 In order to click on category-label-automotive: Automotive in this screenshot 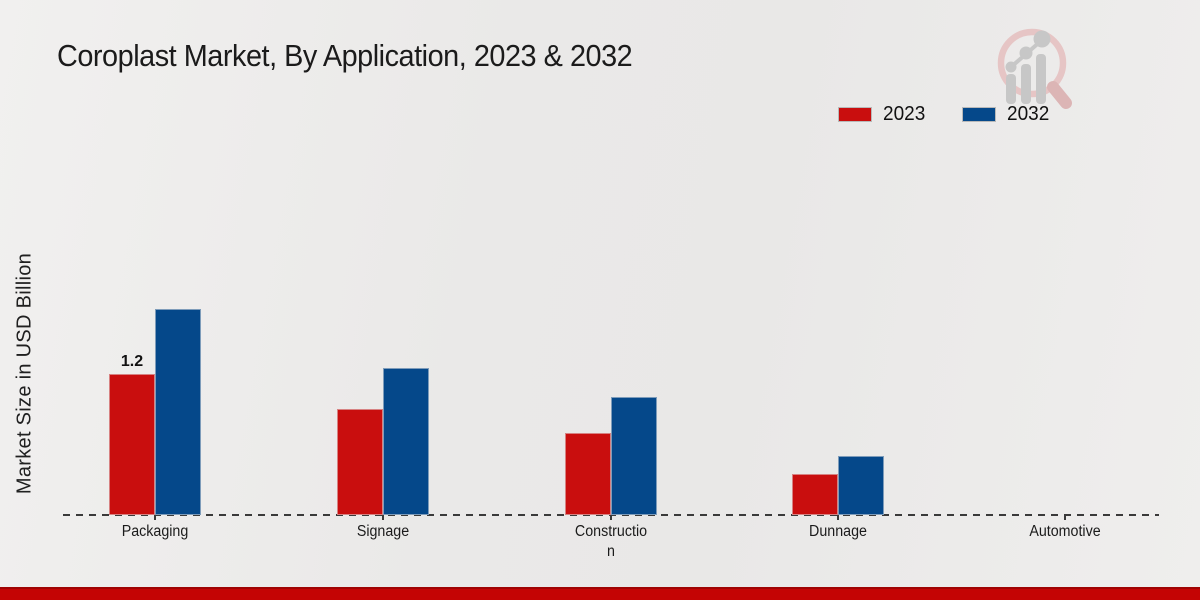, I will do `click(1065, 531)`.